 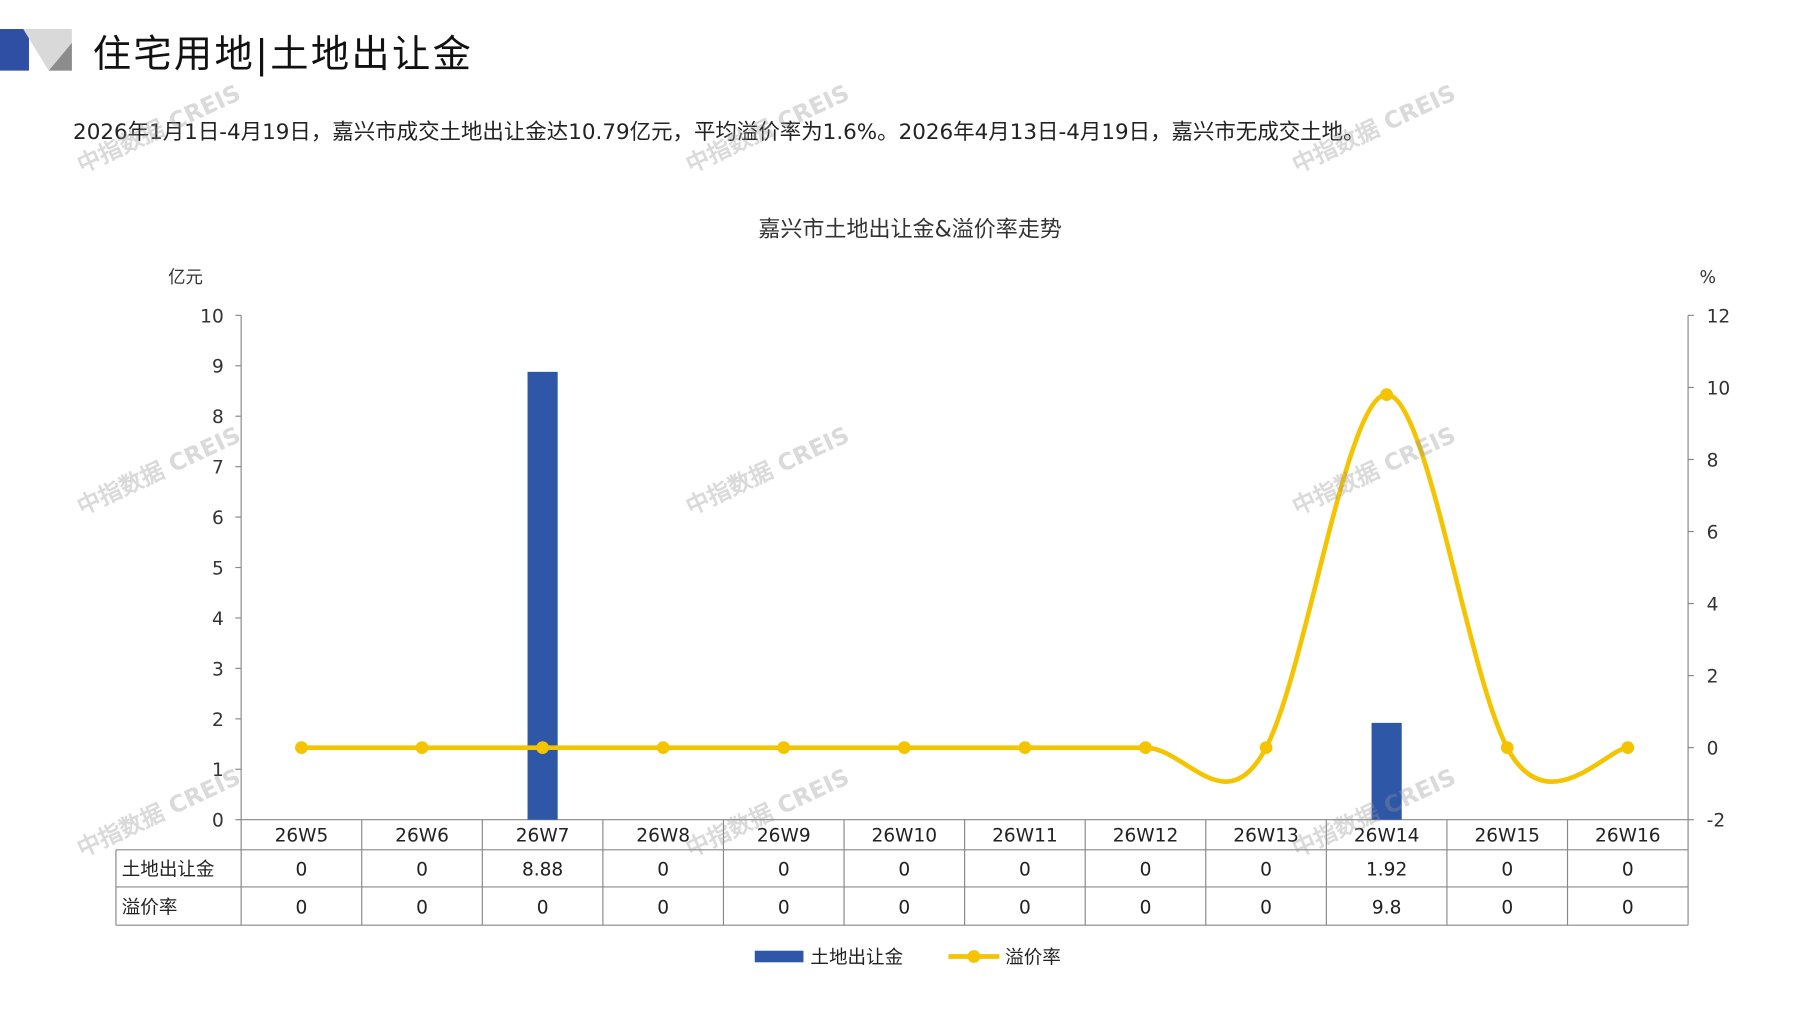 I want to click on left-tick-label: 7, so click(x=218, y=468).